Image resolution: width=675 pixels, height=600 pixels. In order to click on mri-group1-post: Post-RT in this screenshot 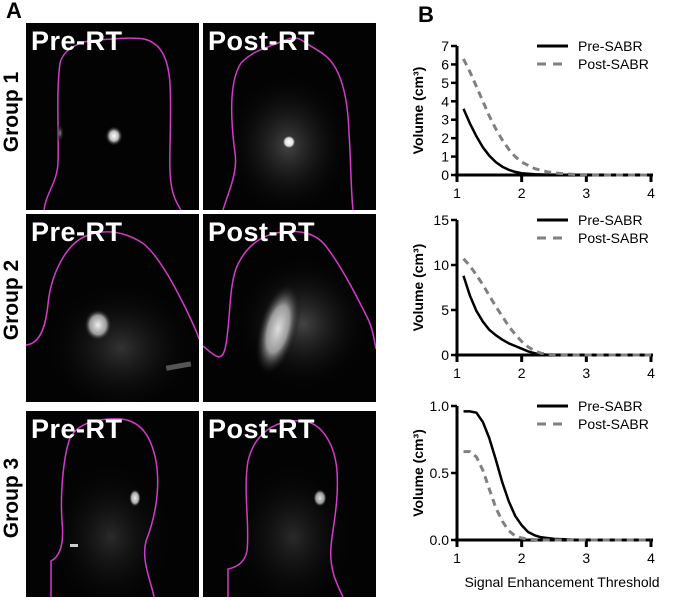, I will do `click(289, 116)`.